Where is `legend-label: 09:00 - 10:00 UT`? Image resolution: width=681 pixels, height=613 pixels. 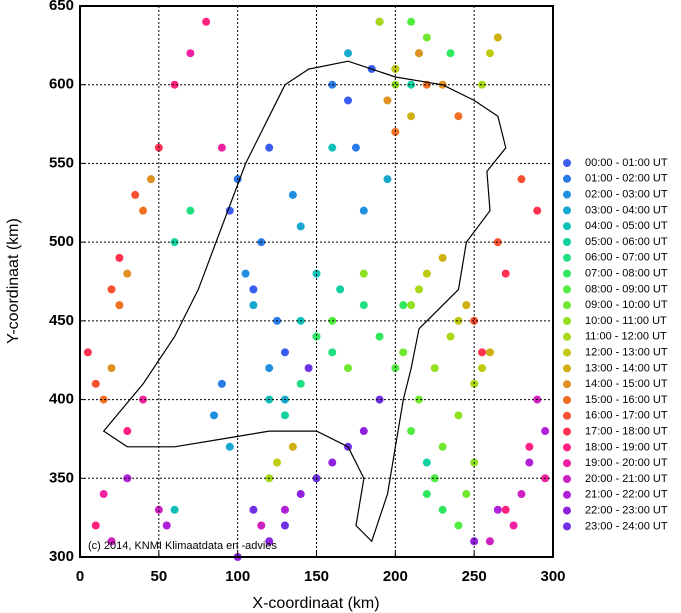 legend-label: 09:00 - 10:00 UT is located at coordinates (626, 305).